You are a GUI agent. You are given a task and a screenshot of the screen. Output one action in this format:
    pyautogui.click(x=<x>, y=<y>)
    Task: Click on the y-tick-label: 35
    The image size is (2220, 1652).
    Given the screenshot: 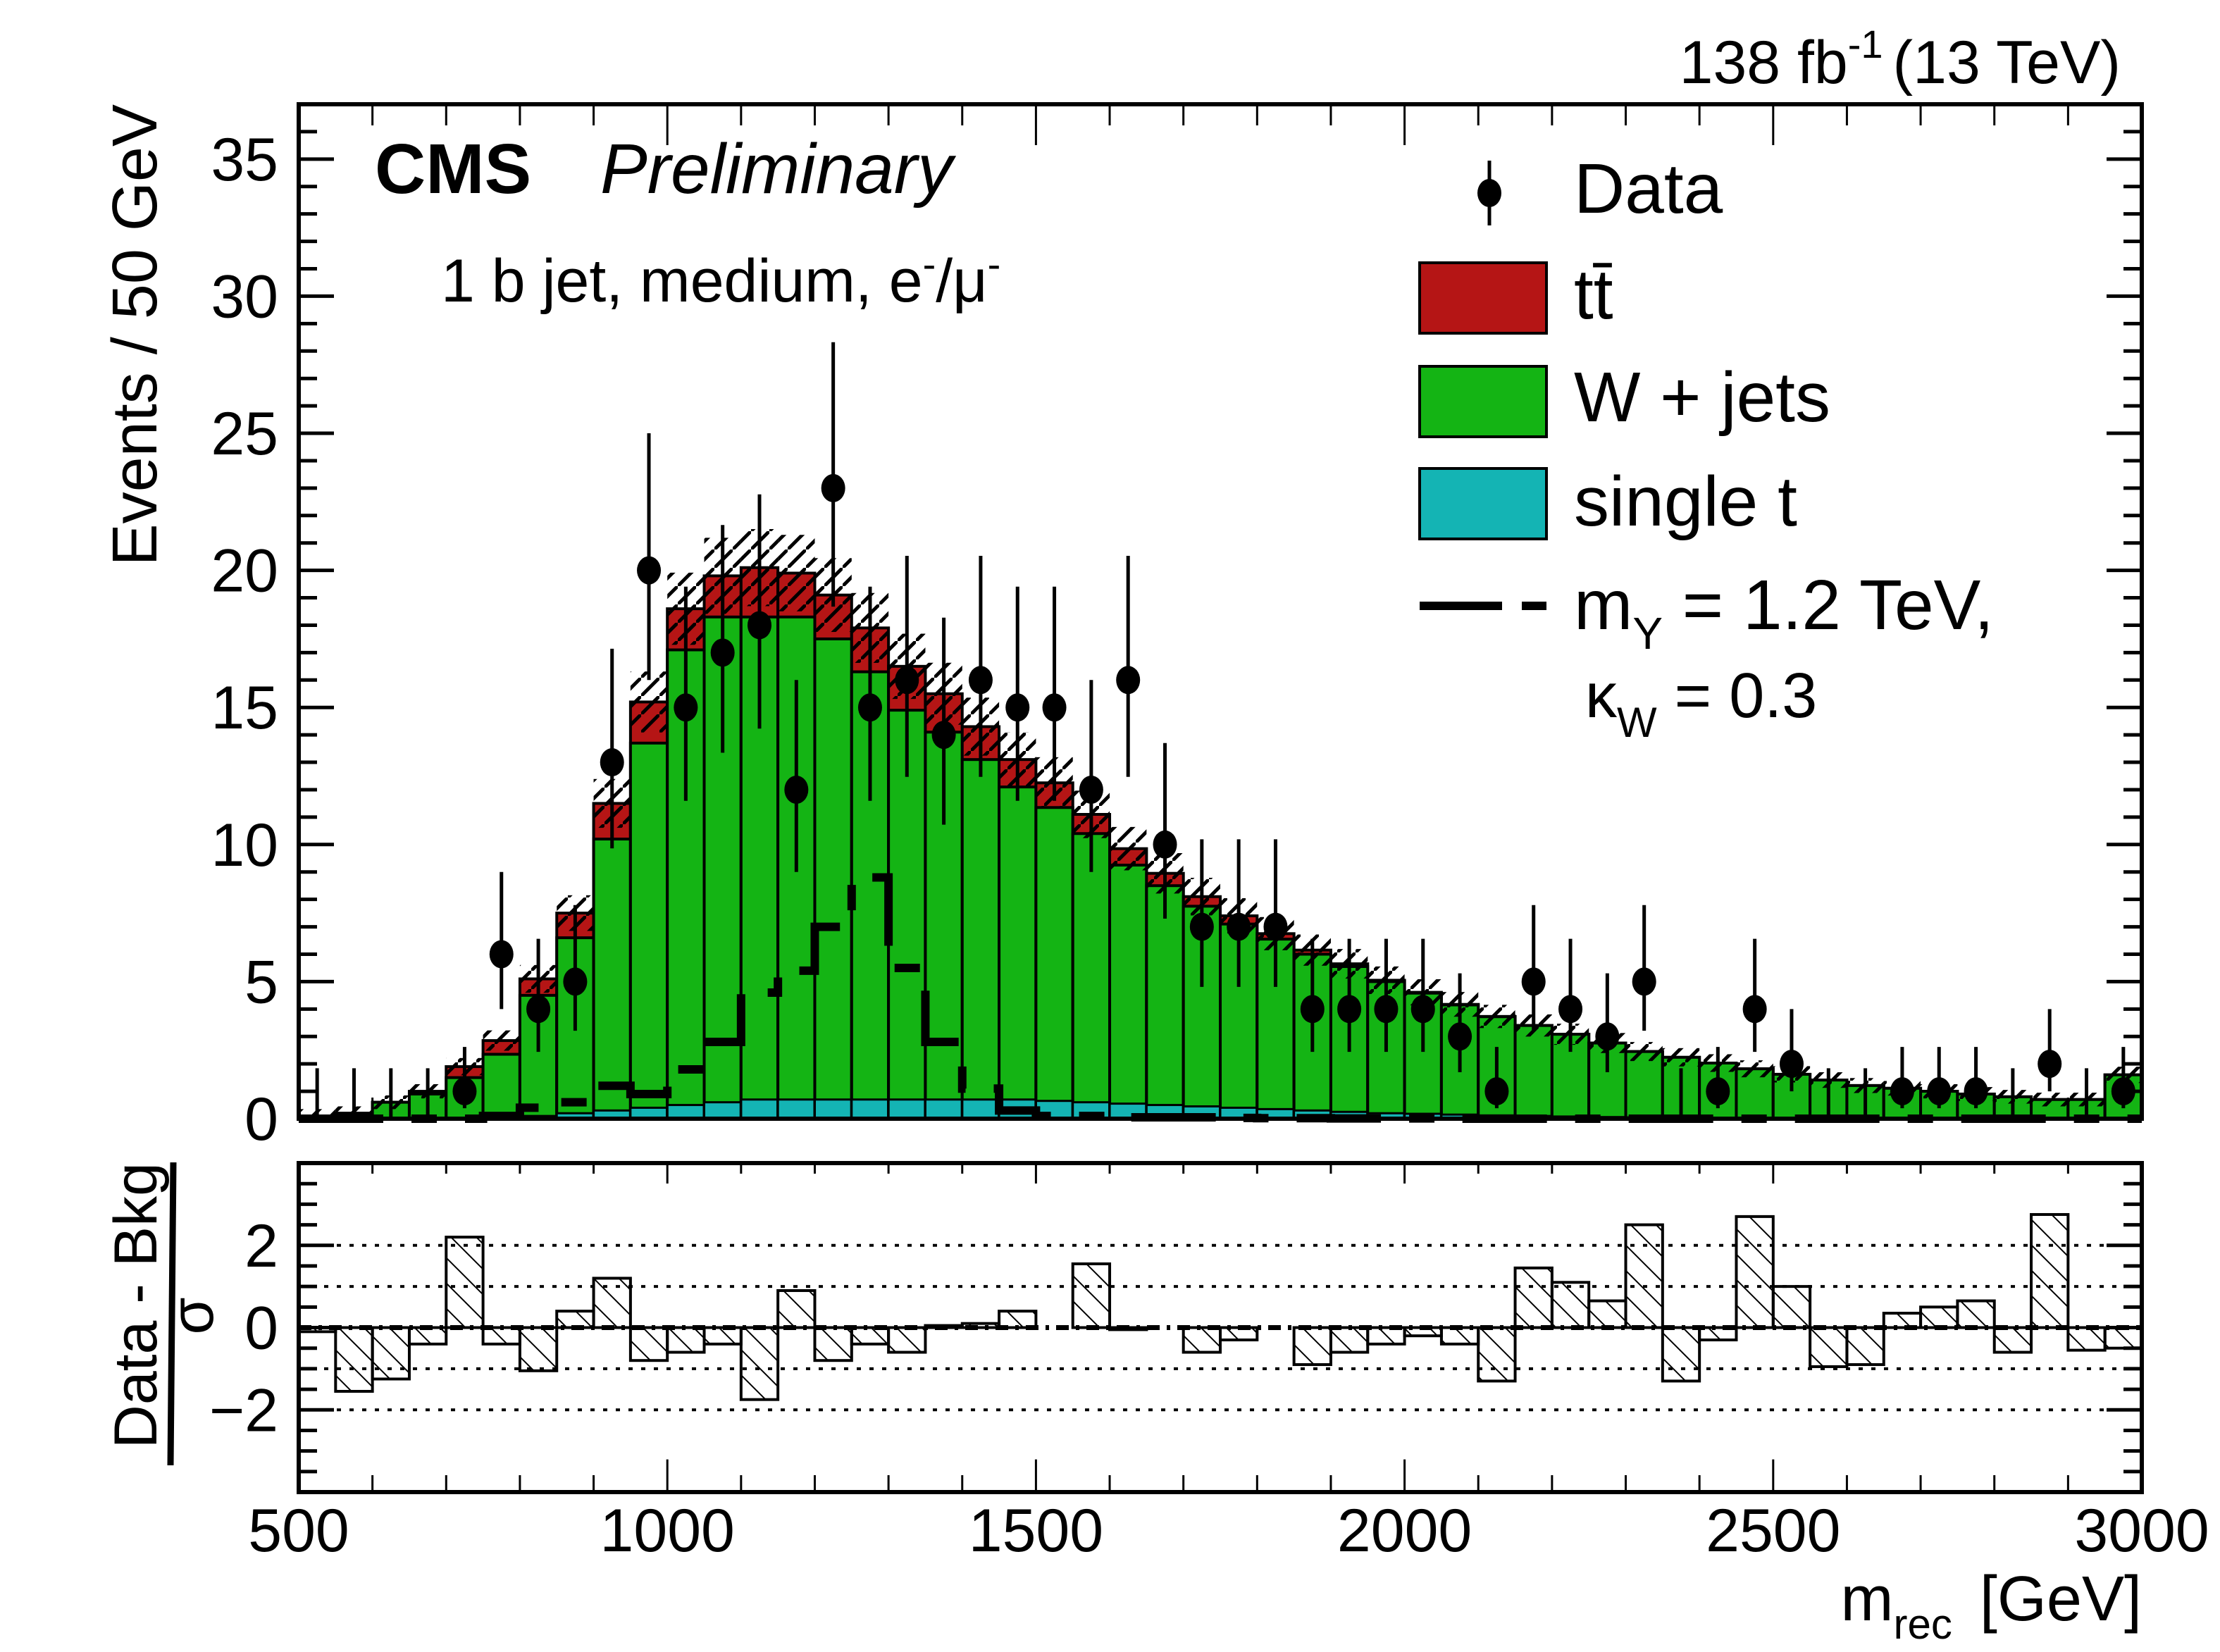 What is the action you would take?
    pyautogui.click(x=244, y=160)
    